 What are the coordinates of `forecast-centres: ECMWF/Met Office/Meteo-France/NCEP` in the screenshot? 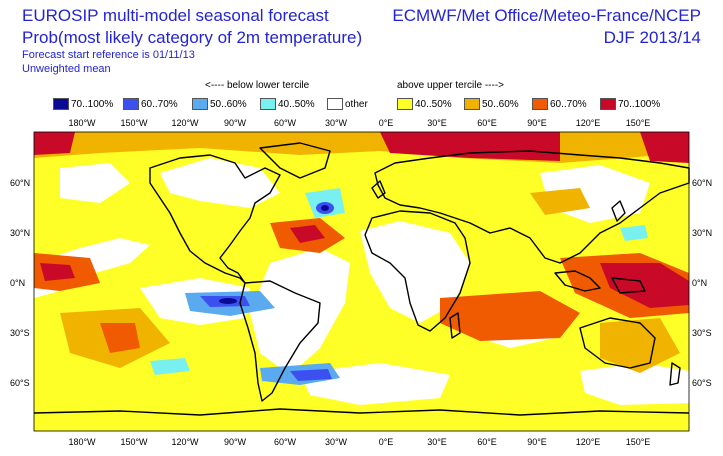 It's located at (546, 15).